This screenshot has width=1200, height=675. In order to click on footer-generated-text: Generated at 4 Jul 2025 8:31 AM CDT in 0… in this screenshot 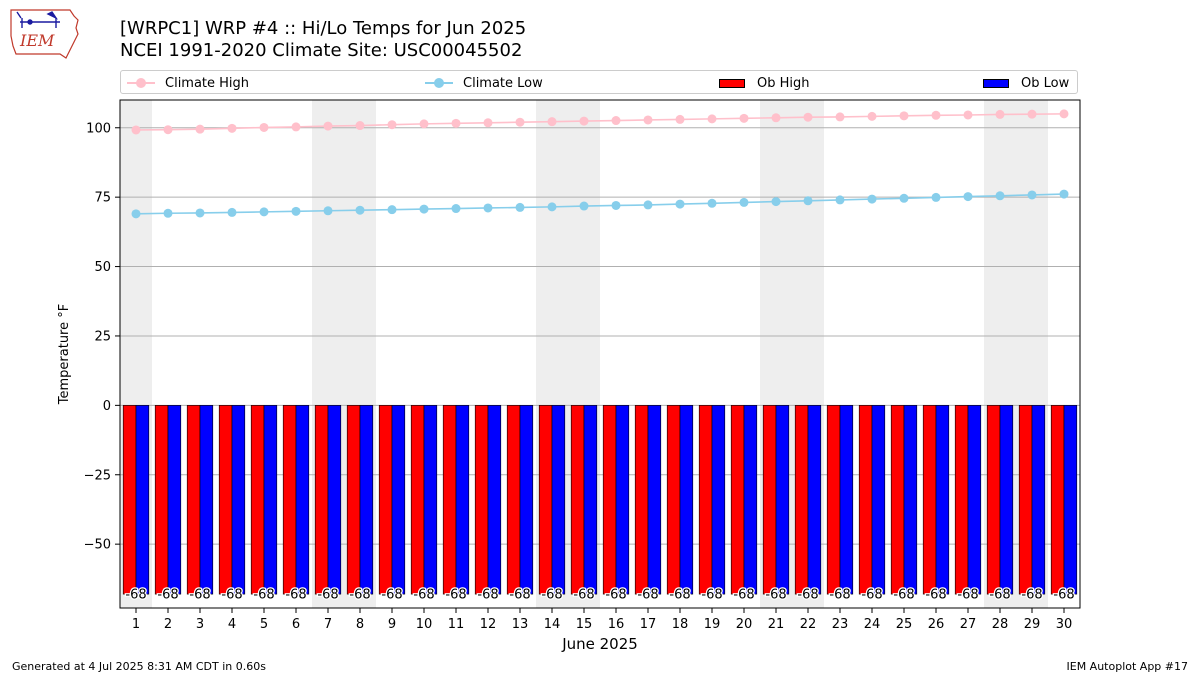, I will do `click(139, 666)`.